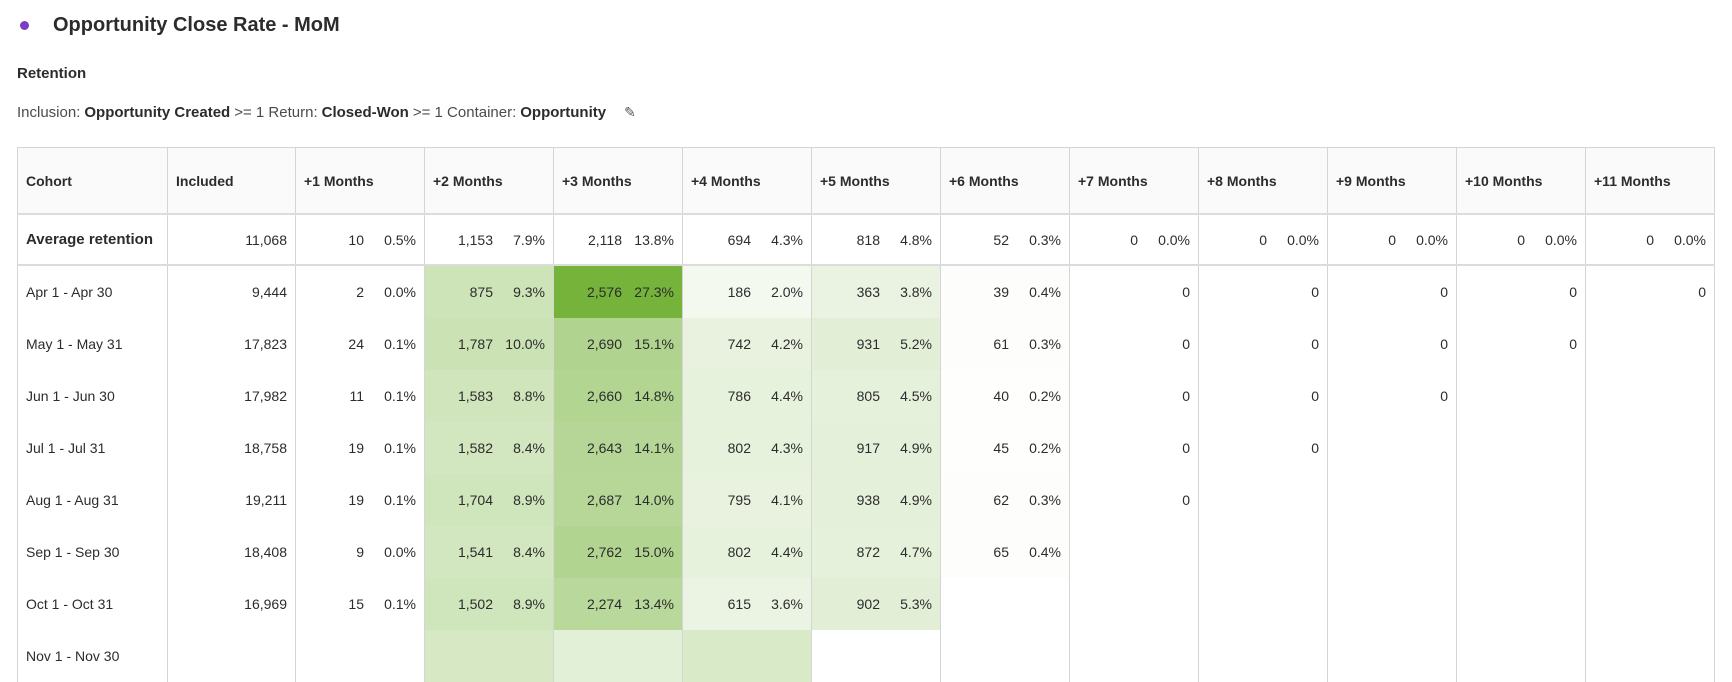 The image size is (1732, 682). What do you see at coordinates (1005, 181) in the screenshot?
I see `column-header: +6 Months` at bounding box center [1005, 181].